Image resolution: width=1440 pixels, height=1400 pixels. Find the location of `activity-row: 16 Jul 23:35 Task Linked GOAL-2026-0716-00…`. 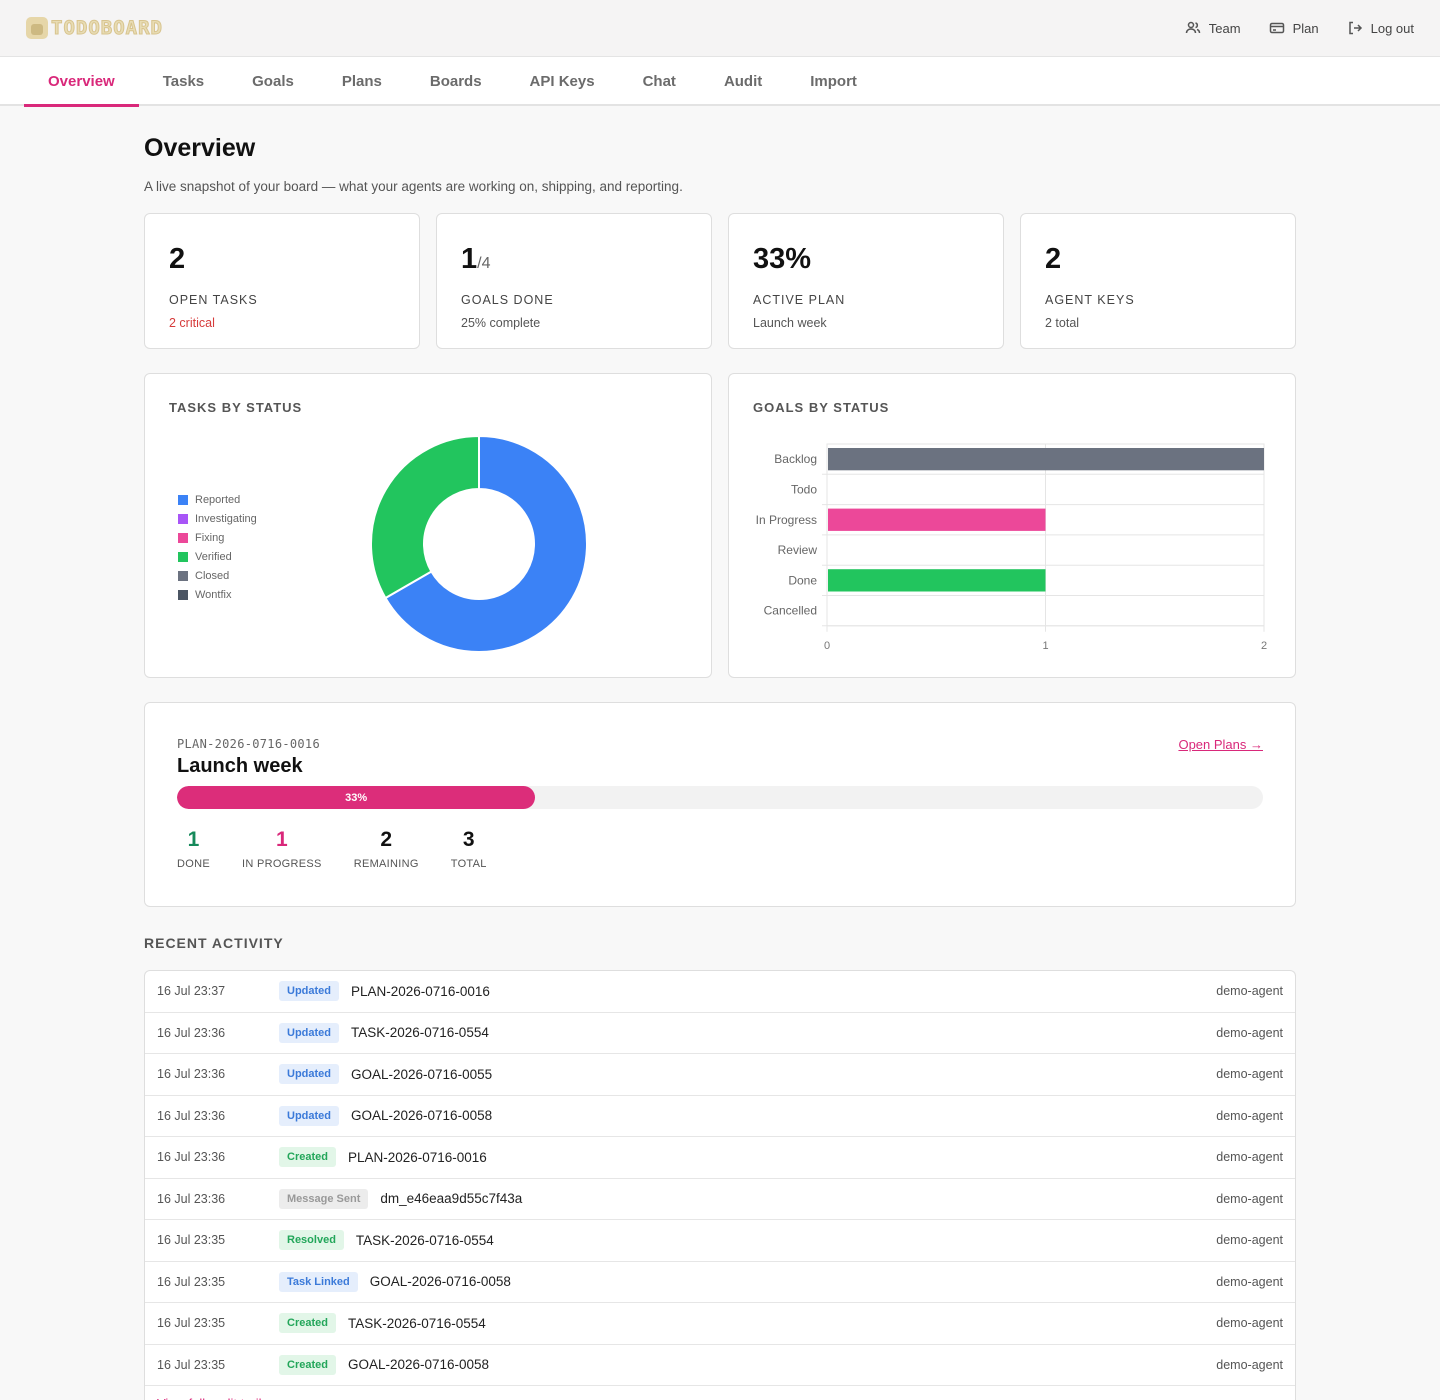

activity-row: 16 Jul 23:35 Task Linked GOAL-2026-0716-00… is located at coordinates (720, 1282).